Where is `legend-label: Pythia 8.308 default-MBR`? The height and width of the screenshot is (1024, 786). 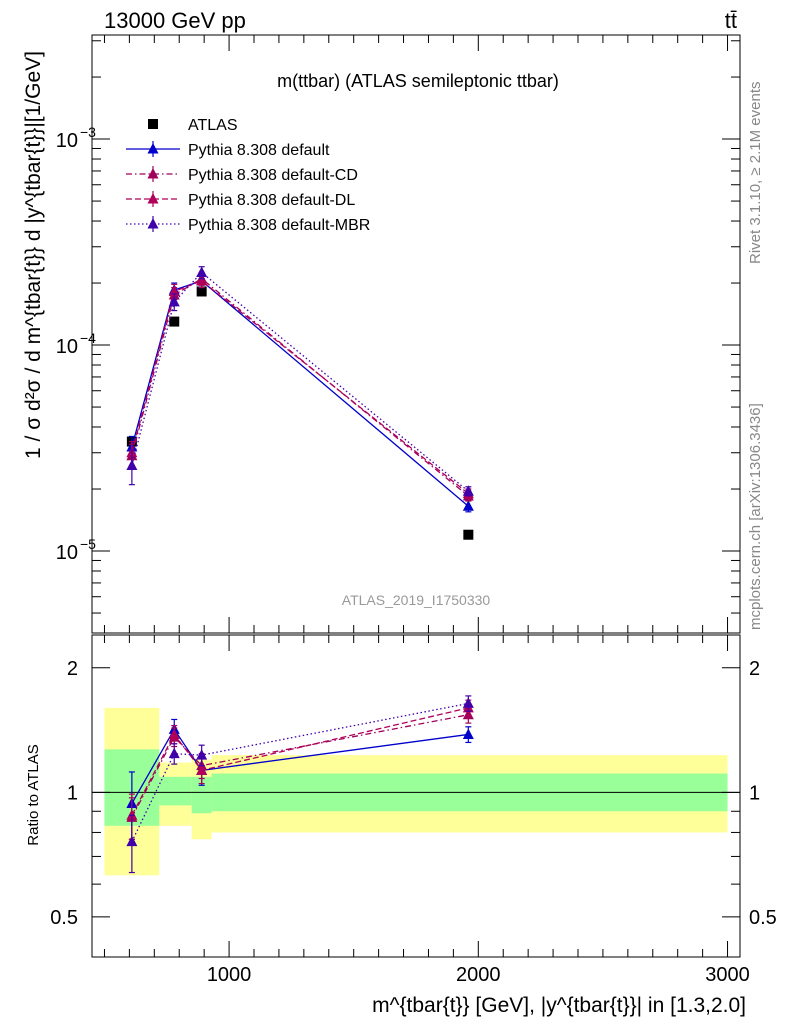
legend-label: Pythia 8.308 default-MBR is located at coordinates (279, 225).